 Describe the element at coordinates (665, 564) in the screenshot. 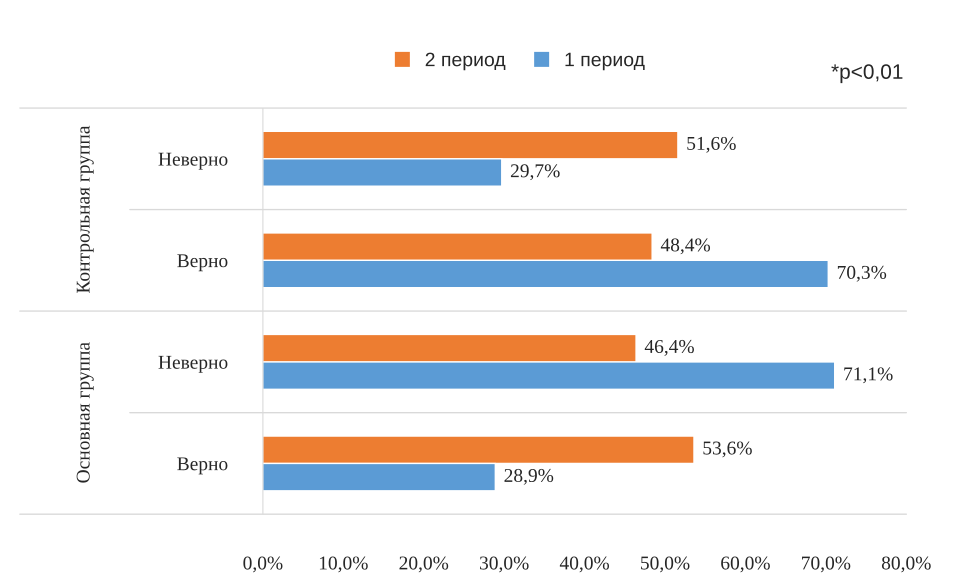

I see `x-tick-label: 50,0%` at that location.